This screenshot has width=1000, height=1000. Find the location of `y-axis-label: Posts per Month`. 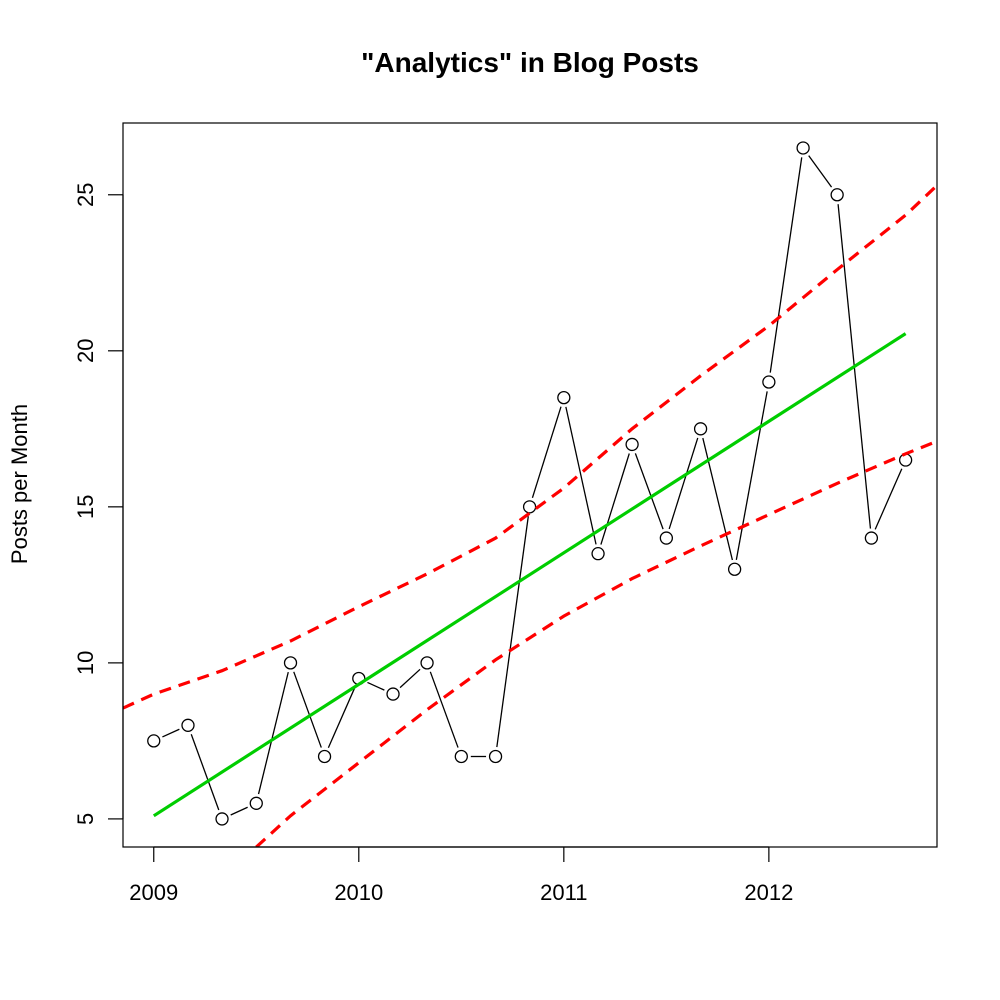

y-axis-label: Posts per Month is located at coordinates (19, 484).